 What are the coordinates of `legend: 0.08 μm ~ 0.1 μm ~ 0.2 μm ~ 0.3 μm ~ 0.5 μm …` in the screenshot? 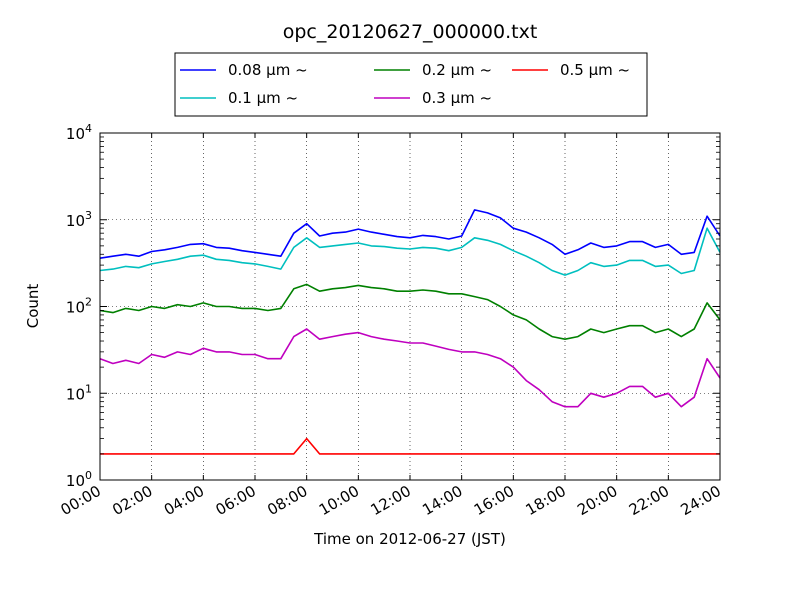 It's located at (411, 84).